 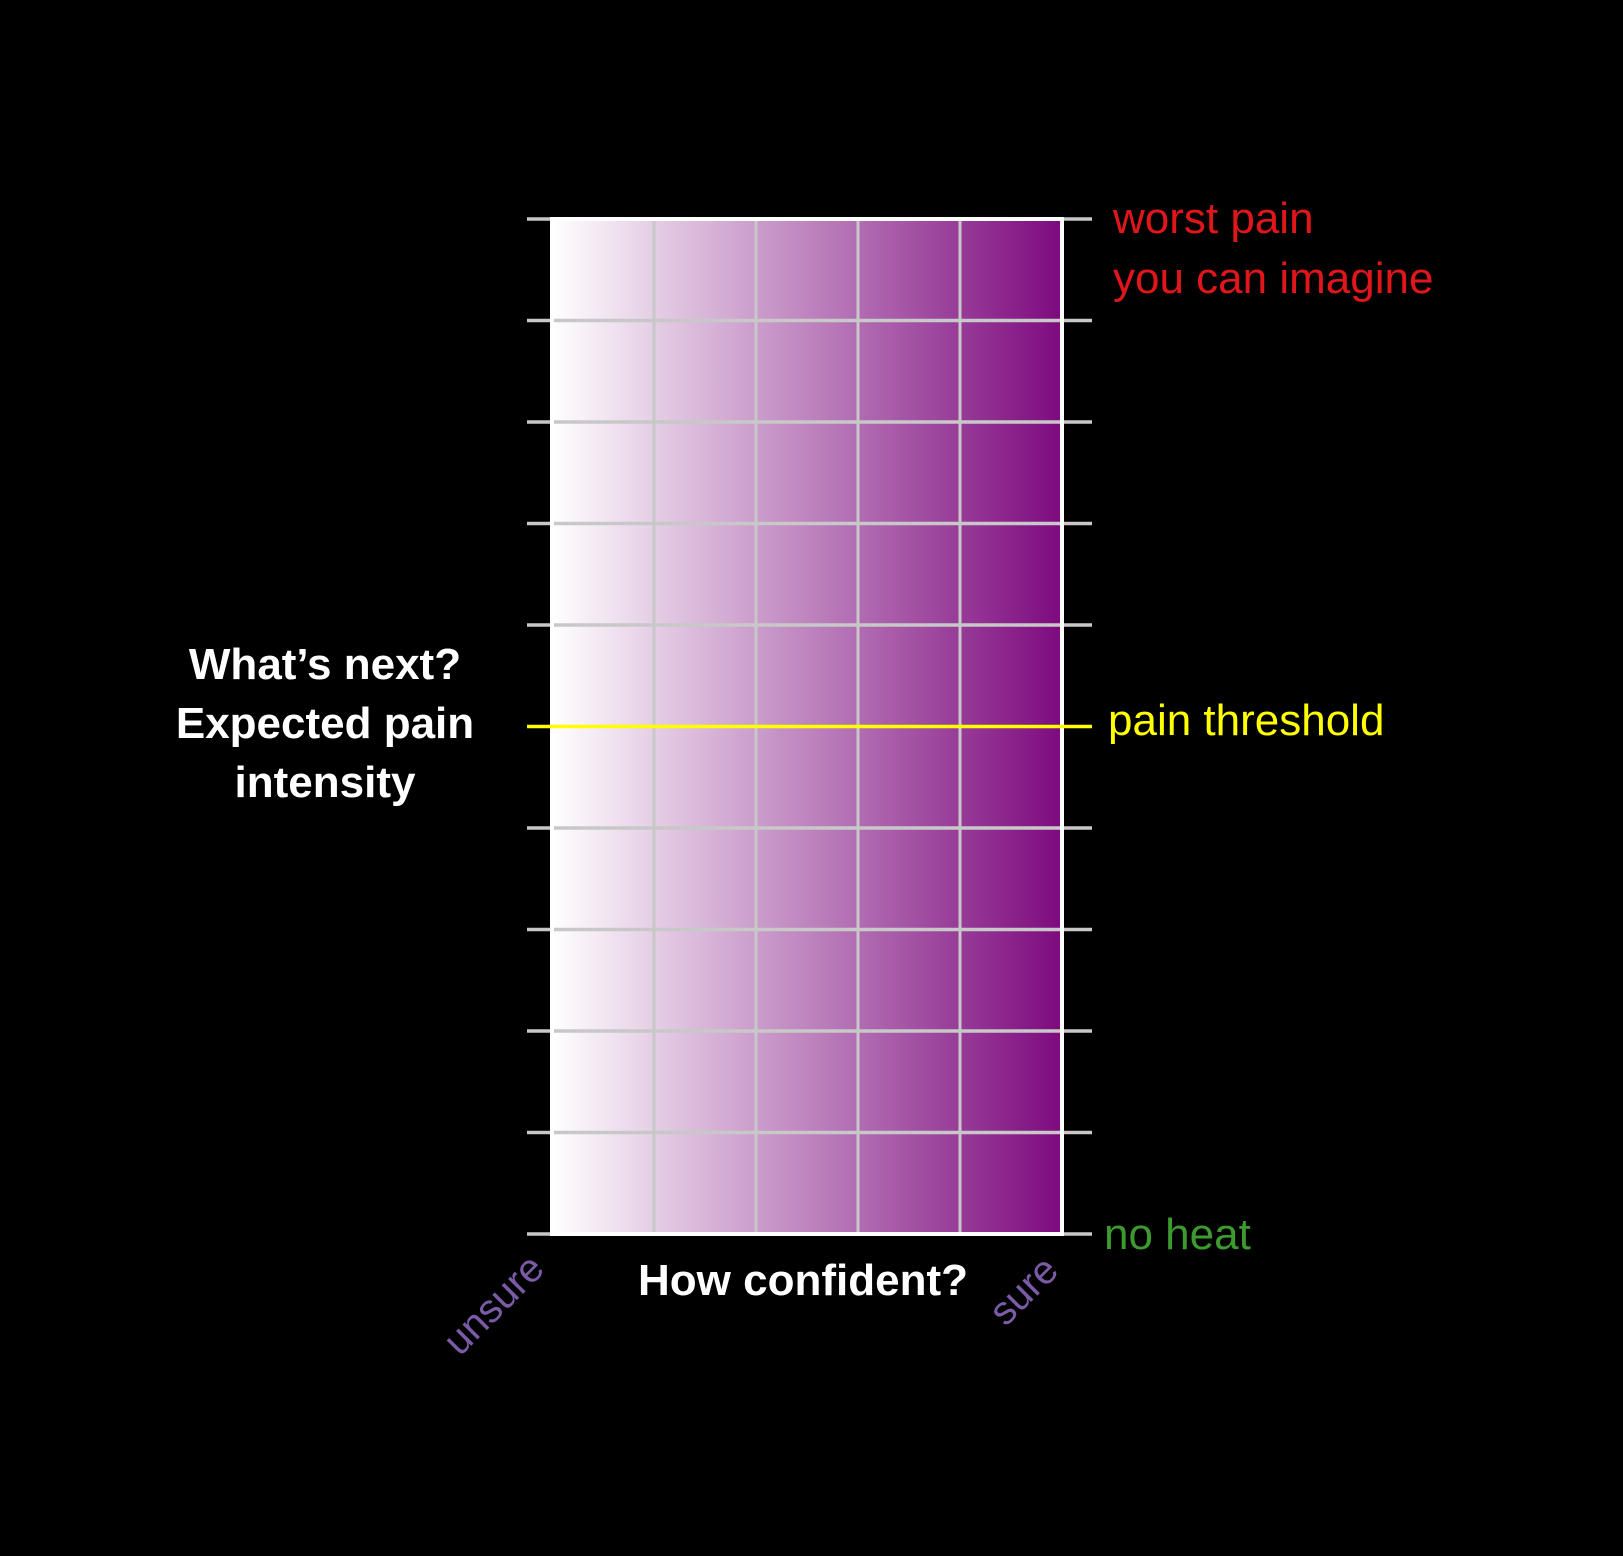 What do you see at coordinates (1213, 218) in the screenshot?
I see `worst-pain-label-line-1: worst pain` at bounding box center [1213, 218].